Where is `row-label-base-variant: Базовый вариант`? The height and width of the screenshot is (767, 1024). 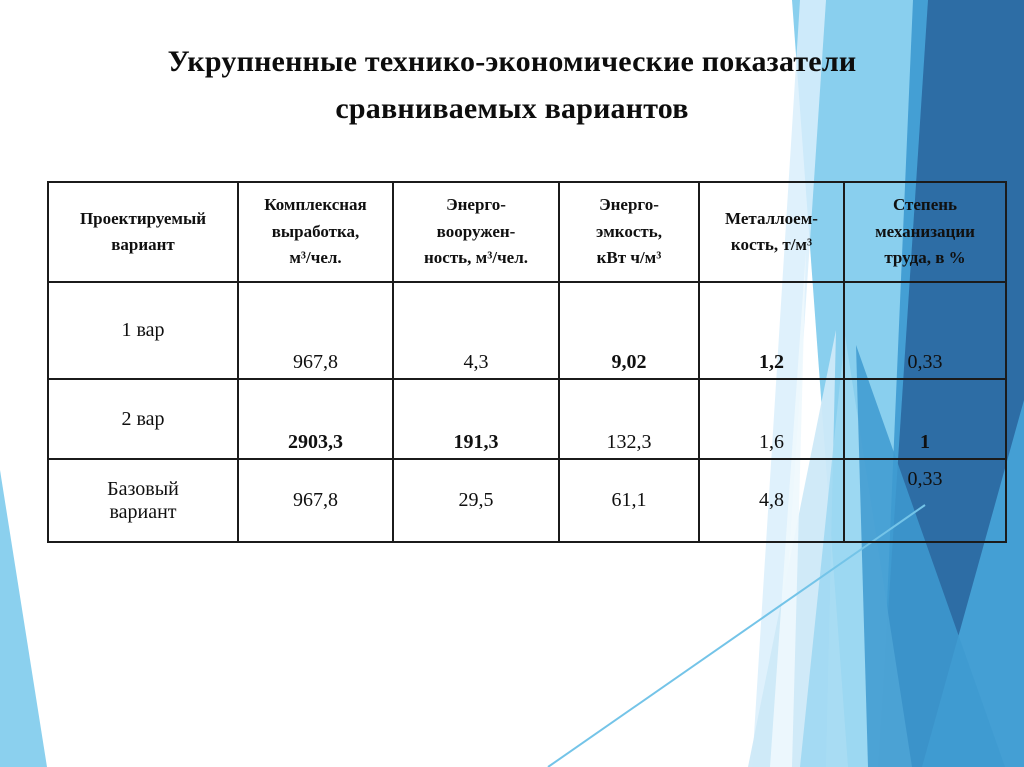
row-label-base-variant: Базовый вариант is located at coordinates (143, 500).